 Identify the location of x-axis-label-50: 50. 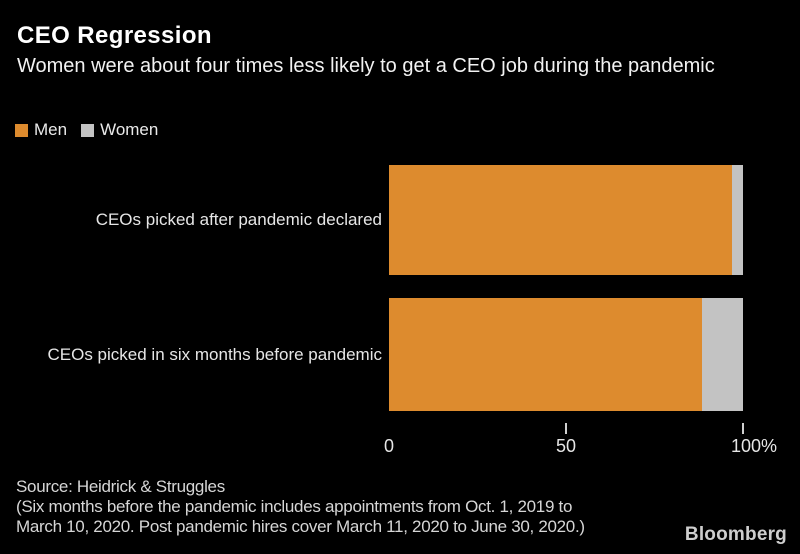
(566, 446).